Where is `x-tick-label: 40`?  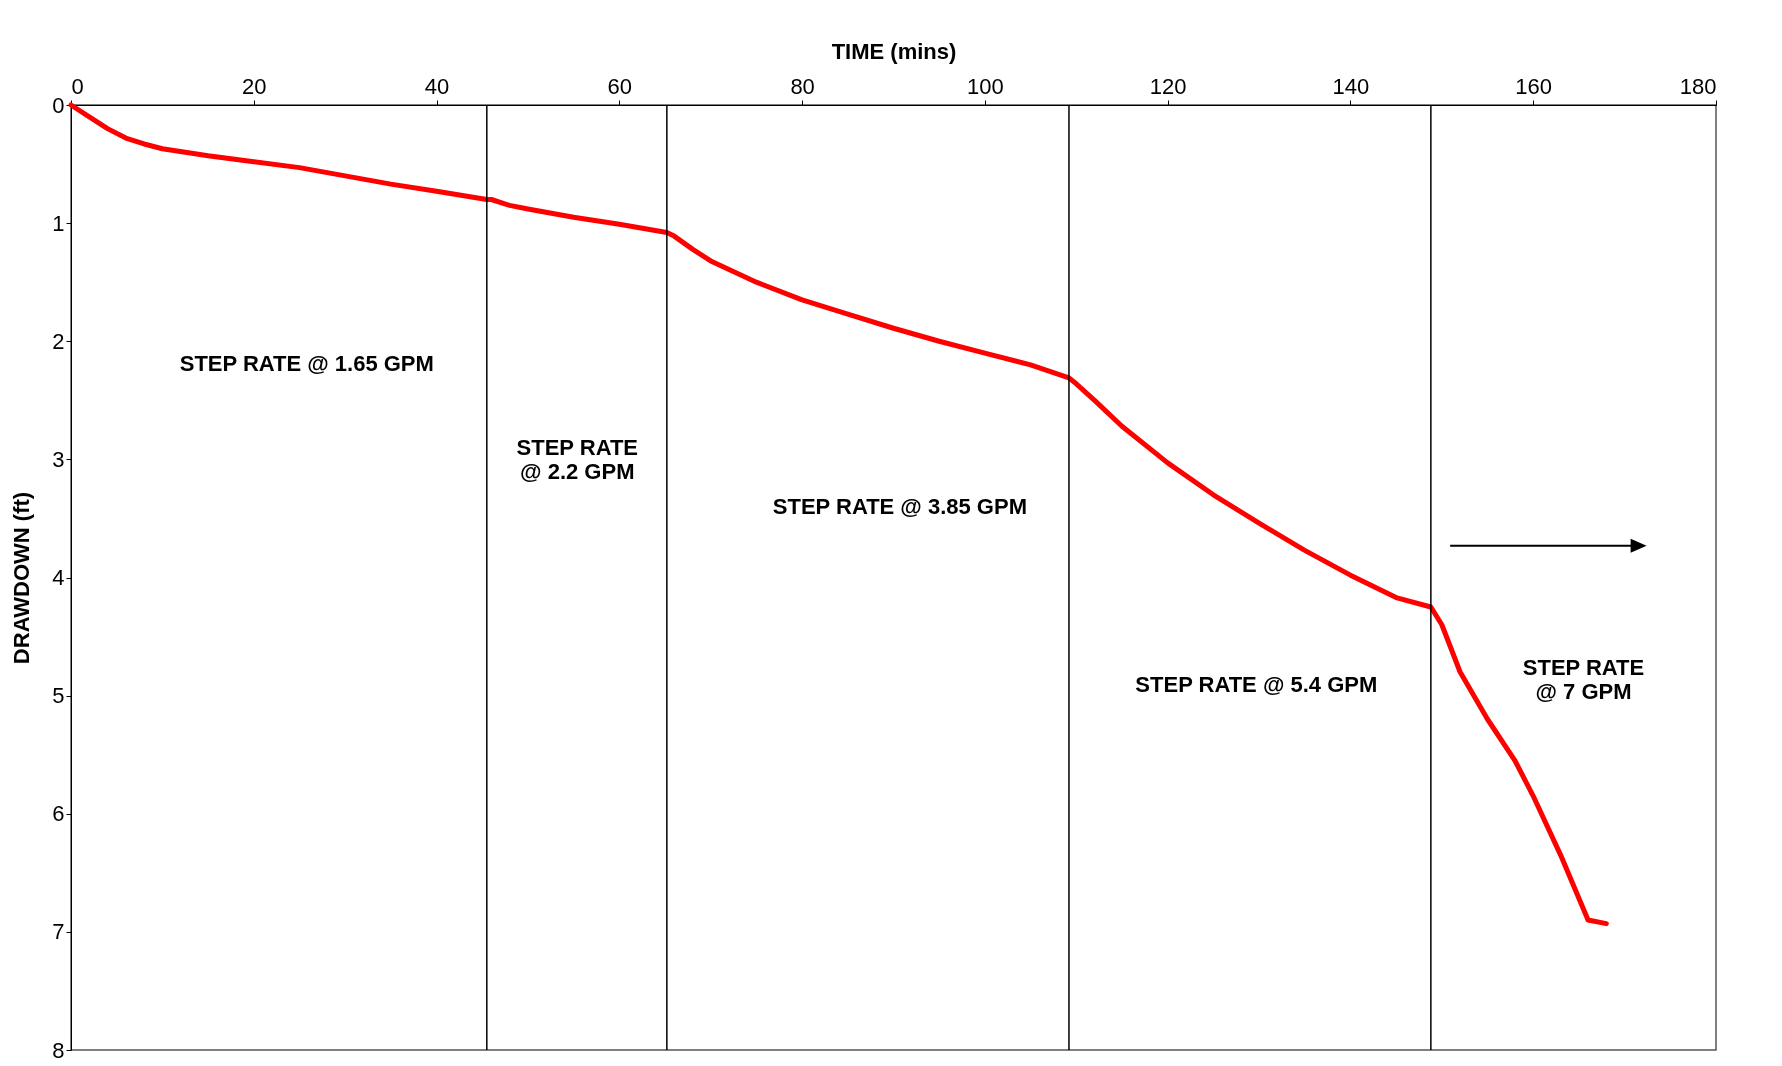
x-tick-label: 40 is located at coordinates (437, 86).